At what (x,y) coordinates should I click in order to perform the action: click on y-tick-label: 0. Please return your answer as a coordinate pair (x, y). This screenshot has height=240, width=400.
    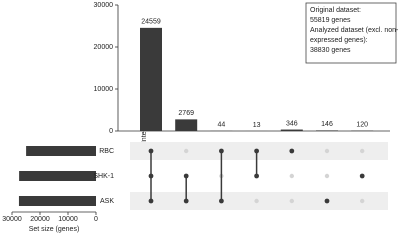
    Looking at the image, I should click on (111, 131).